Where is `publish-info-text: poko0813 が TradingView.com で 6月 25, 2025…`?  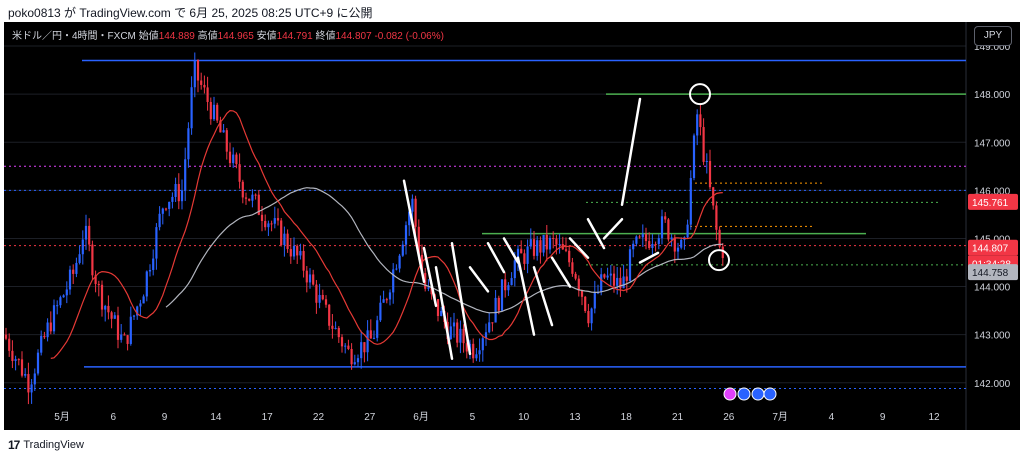
publish-info-text: poko0813 が TradingView.com で 6月 25, 2025… is located at coordinates (190, 13).